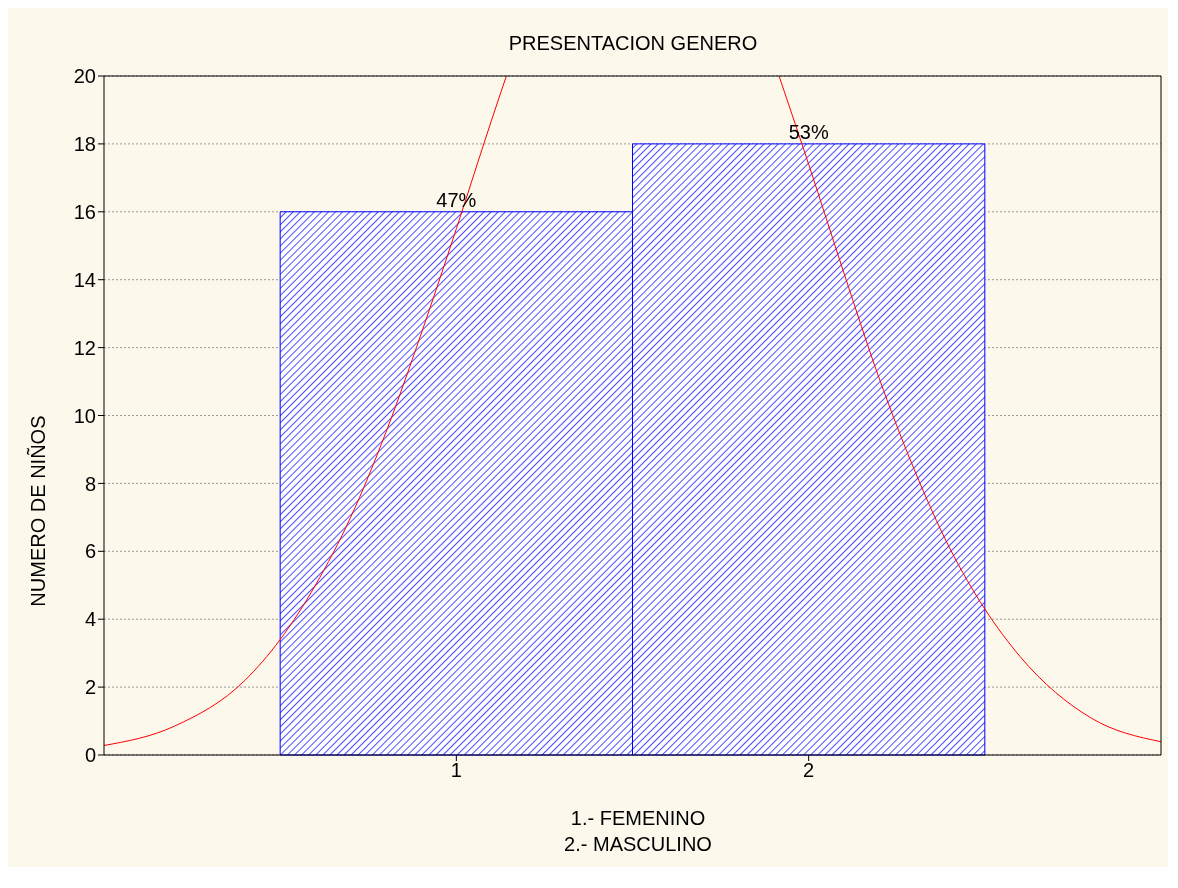 Image resolution: width=1178 pixels, height=888 pixels. Describe the element at coordinates (633, 43) in the screenshot. I see `chart-title: PRESENTACION GENERO` at that location.